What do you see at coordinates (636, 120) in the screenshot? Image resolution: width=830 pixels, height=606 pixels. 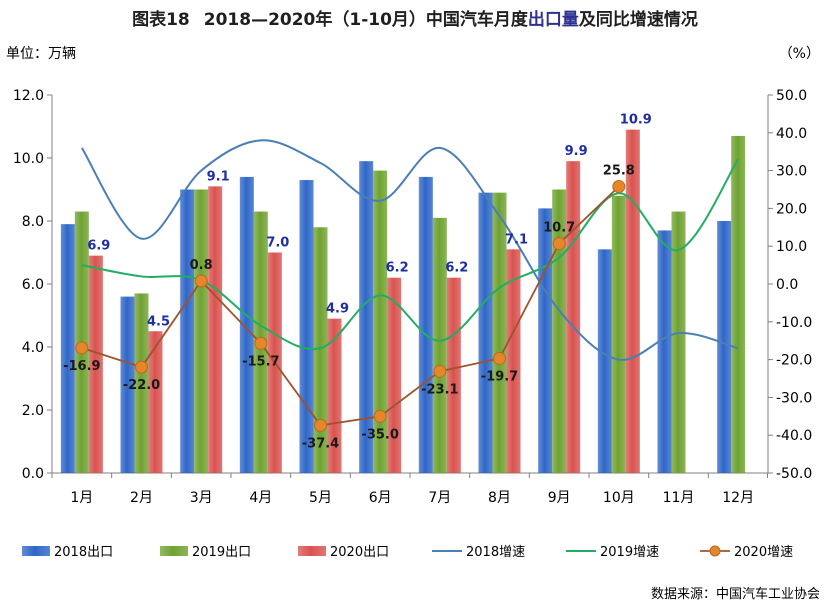 I see `bar-2020-label: 10.9` at bounding box center [636, 120].